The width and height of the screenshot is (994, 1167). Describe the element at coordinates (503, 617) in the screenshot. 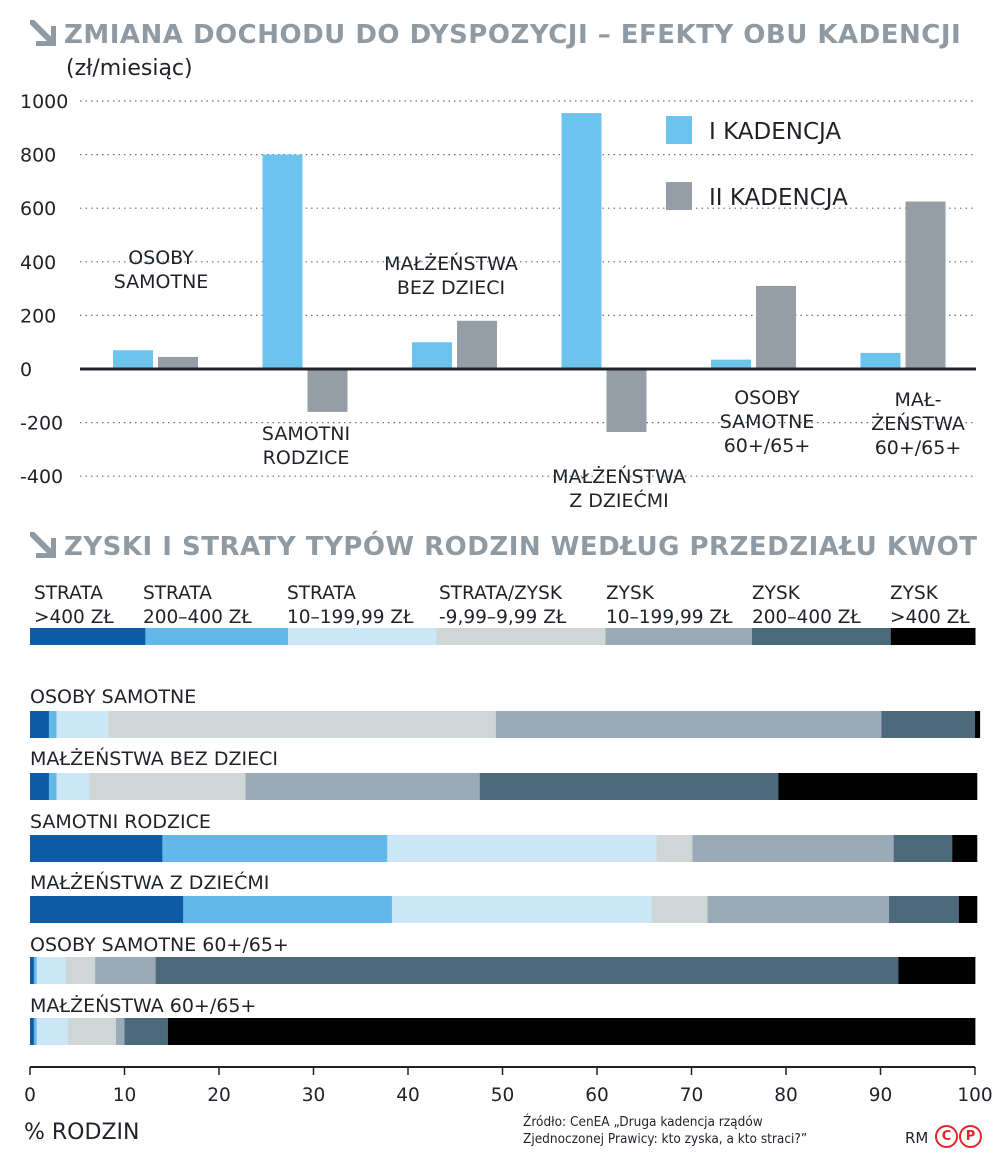

I see `legend-label: -9,99–9,99 ZŁ` at that location.